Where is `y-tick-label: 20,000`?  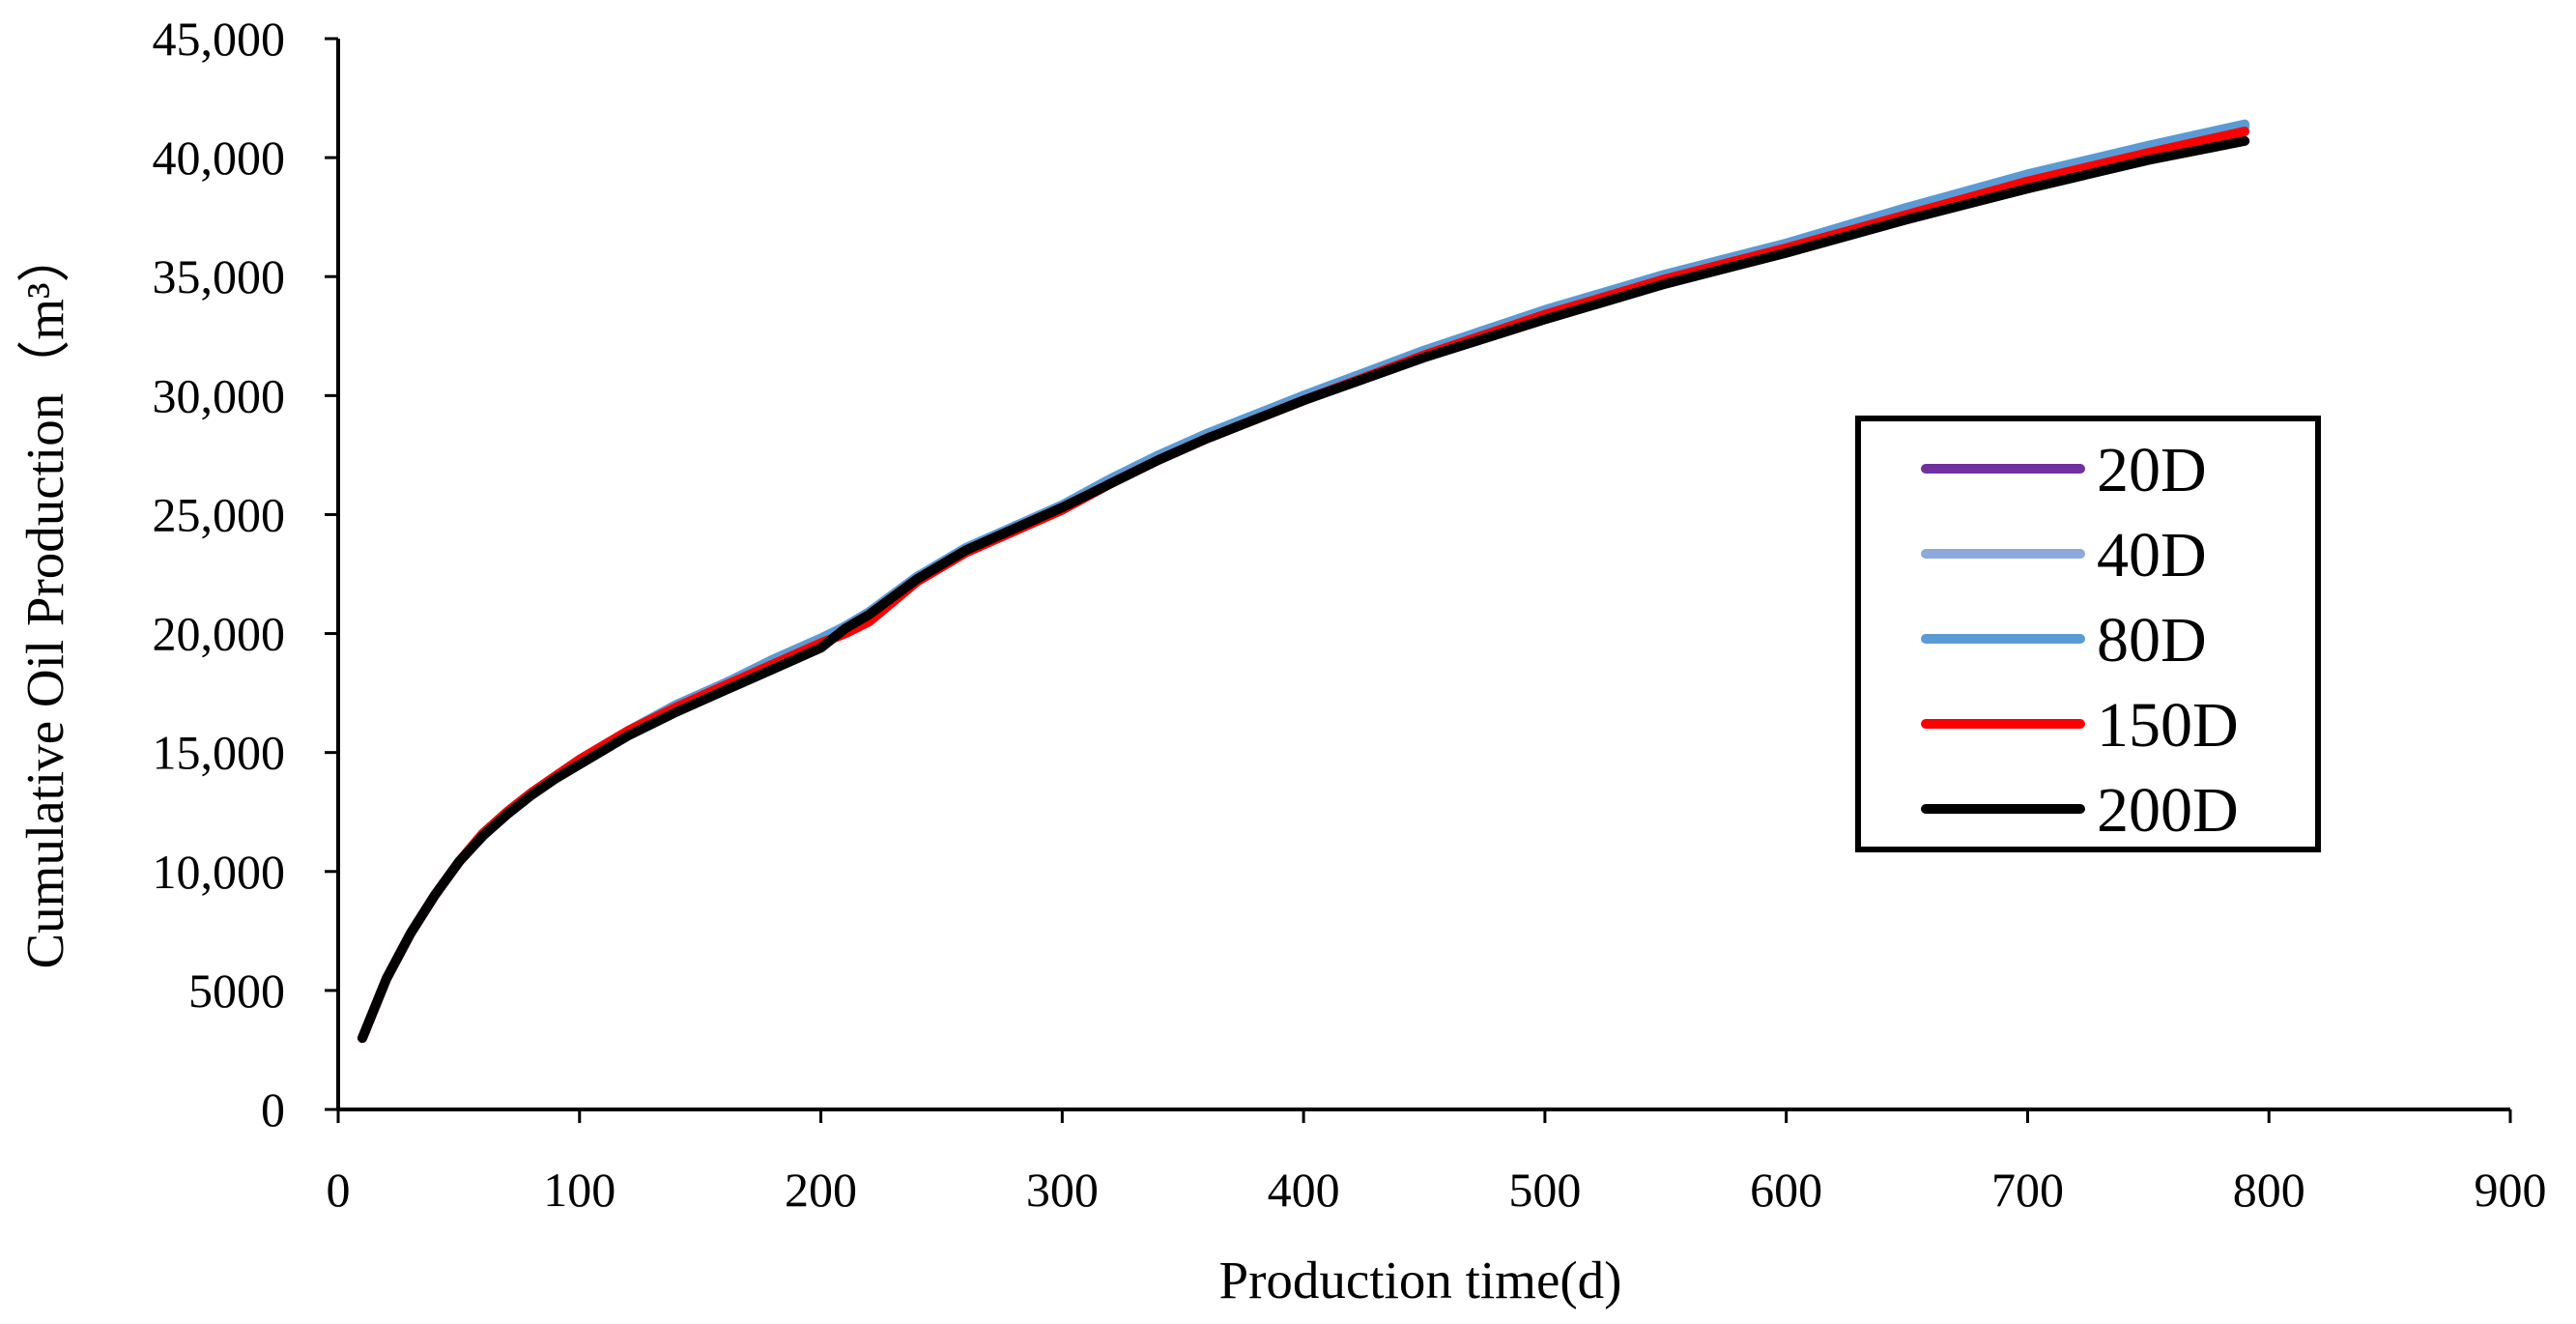
y-tick-label: 20,000 is located at coordinates (220, 634).